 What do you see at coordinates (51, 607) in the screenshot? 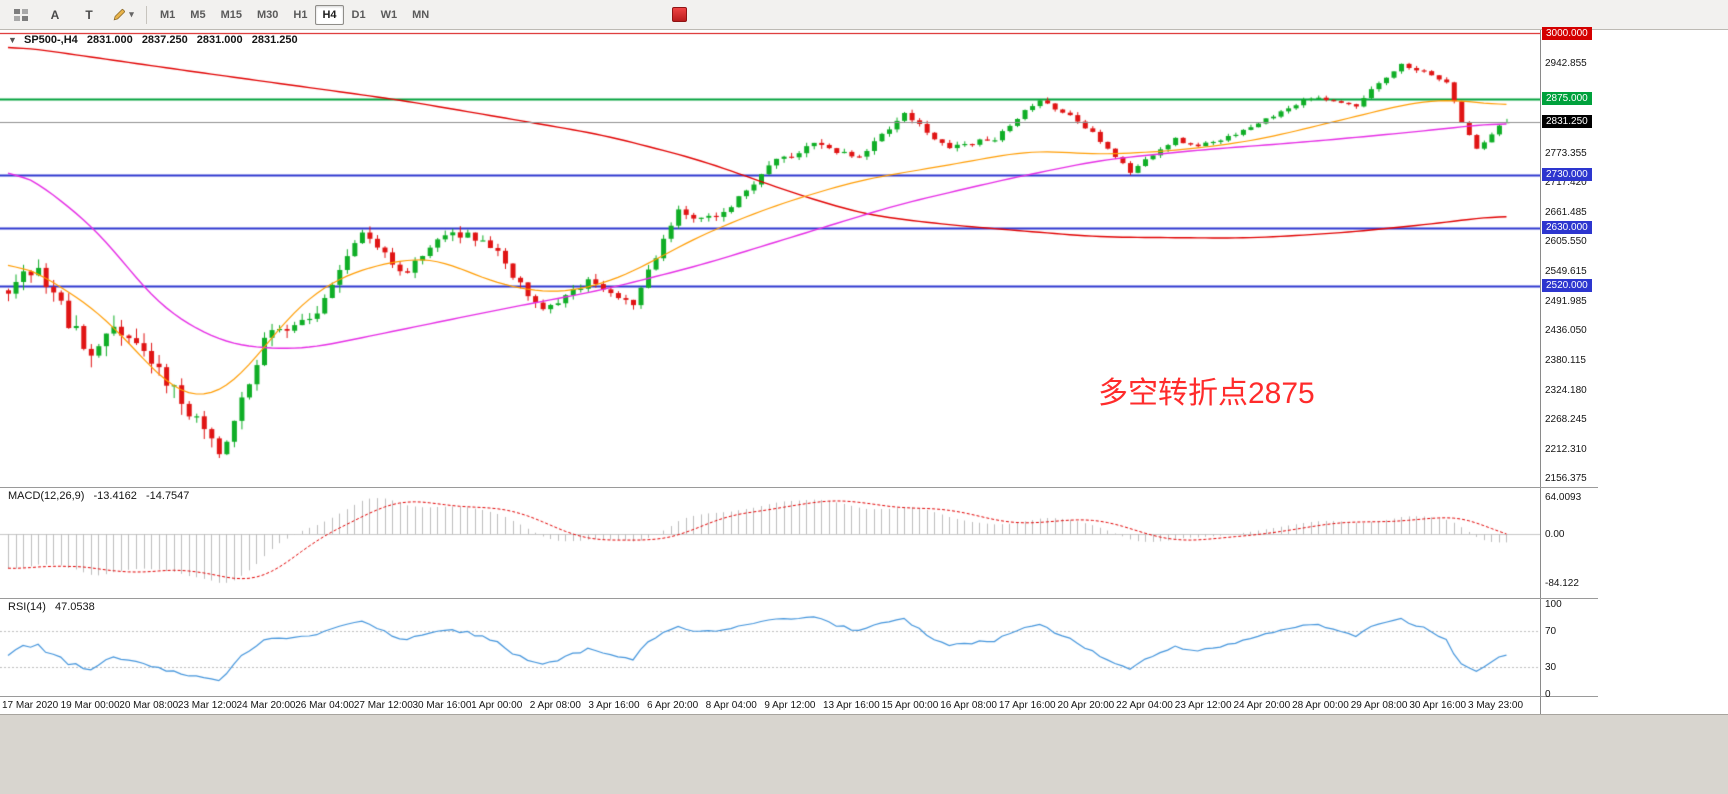
I see `rsi-header: RSI(14) 47.0538` at bounding box center [51, 607].